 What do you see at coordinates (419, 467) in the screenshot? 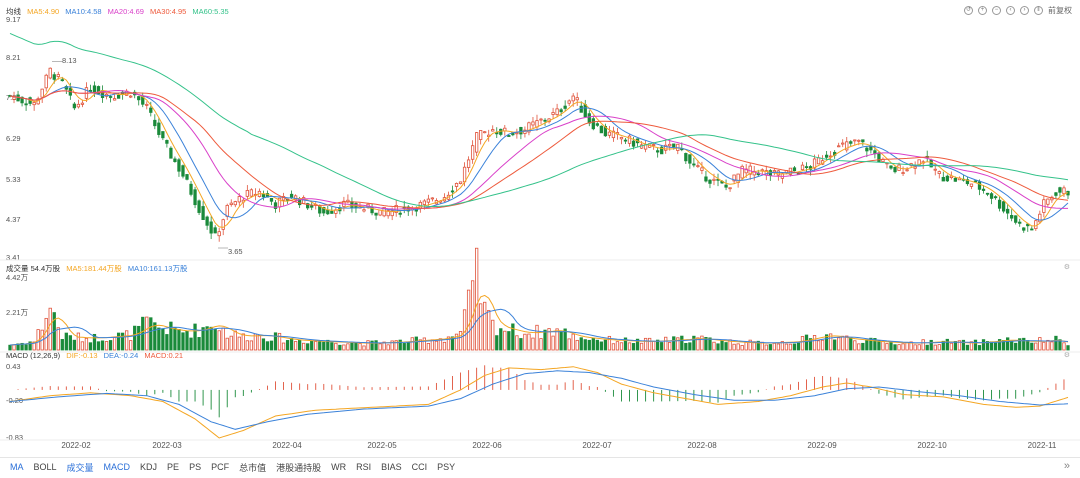
I see `tab-13: CCI` at bounding box center [419, 467].